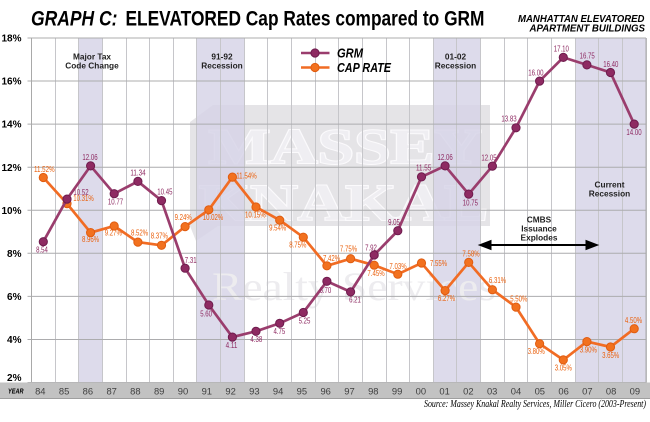  Describe the element at coordinates (562, 48) in the screenshot. I see `svg-text: 17.10` at that location.